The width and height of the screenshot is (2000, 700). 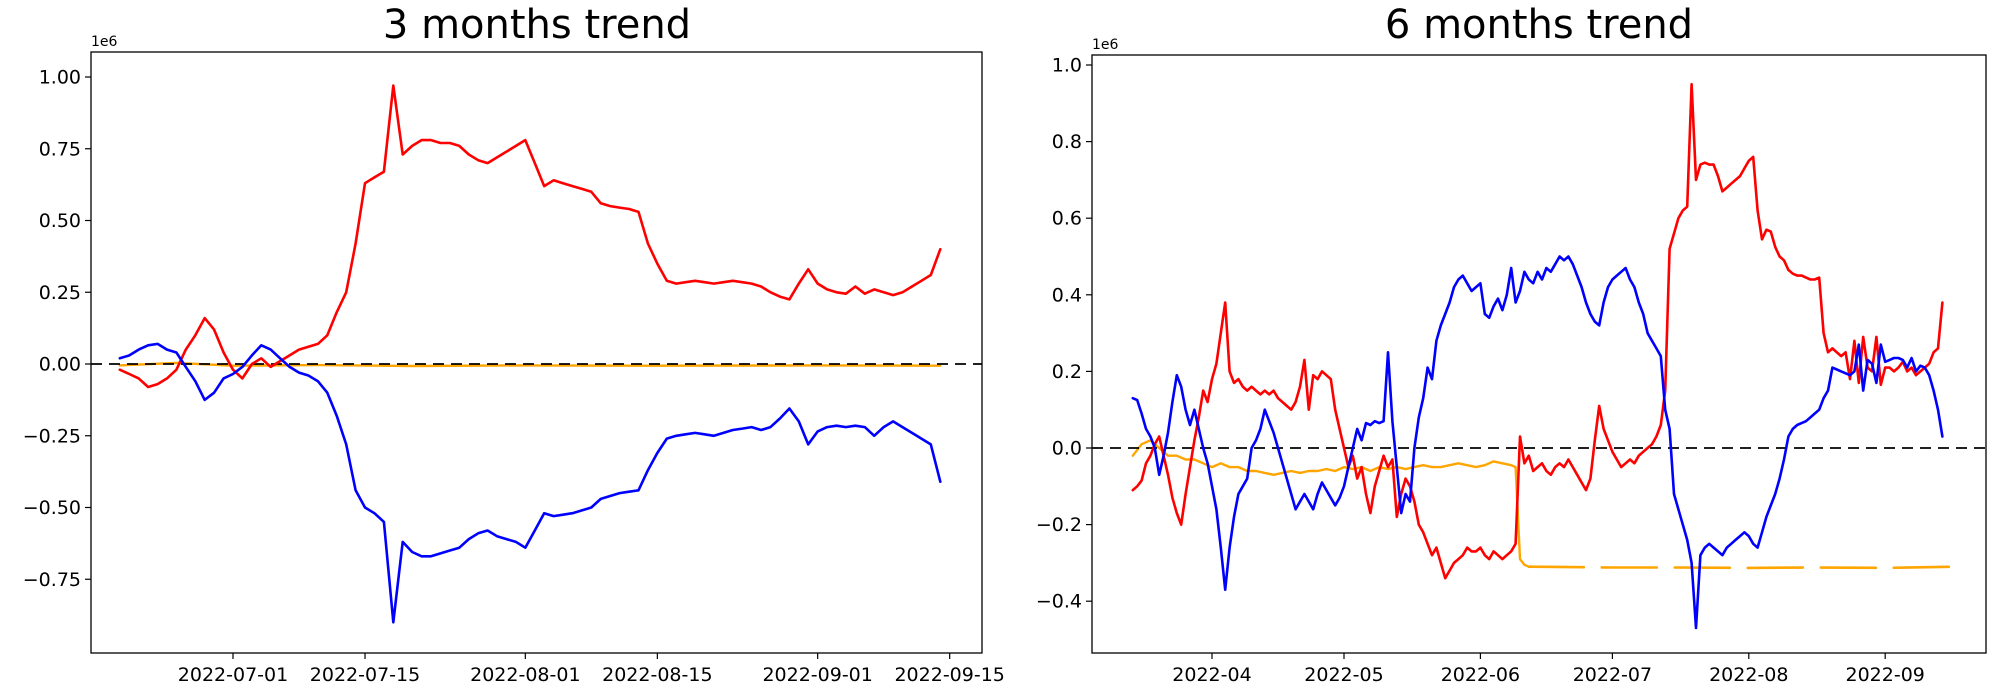 I want to click on x-tick-label: 2022-09-01, so click(x=817, y=675).